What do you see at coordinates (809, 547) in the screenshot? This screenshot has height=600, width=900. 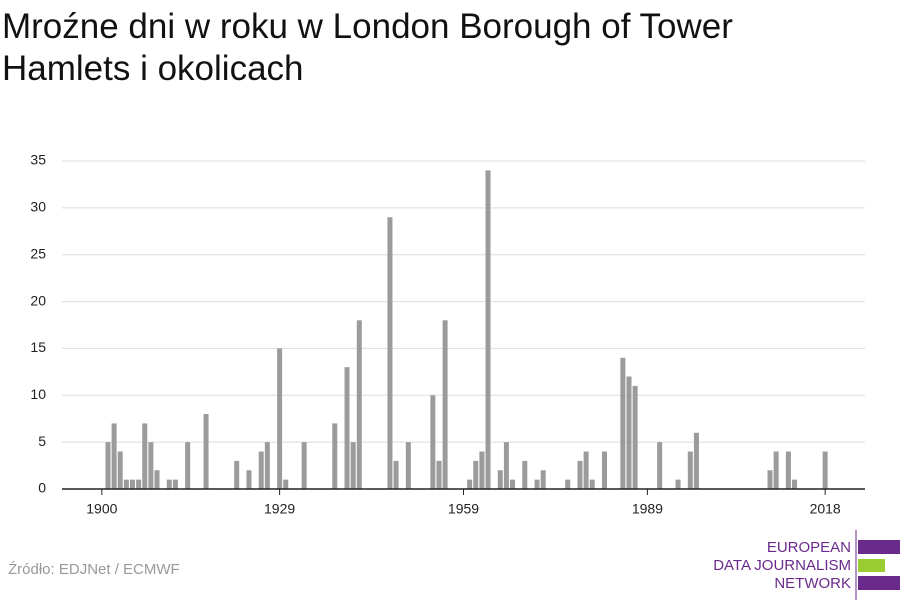 I see `logo-text: EUROPEAN` at bounding box center [809, 547].